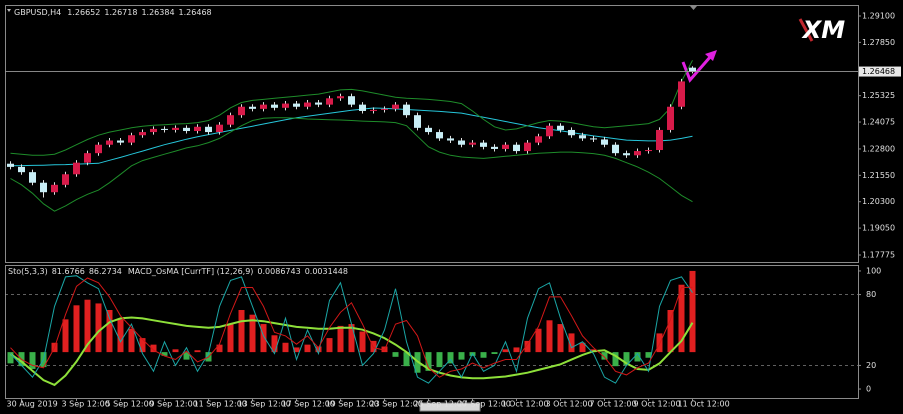 This screenshot has width=903, height=414. What do you see at coordinates (704, 404) in the screenshot?
I see `x-tick-label: 11 Oct 12:00` at bounding box center [704, 404].